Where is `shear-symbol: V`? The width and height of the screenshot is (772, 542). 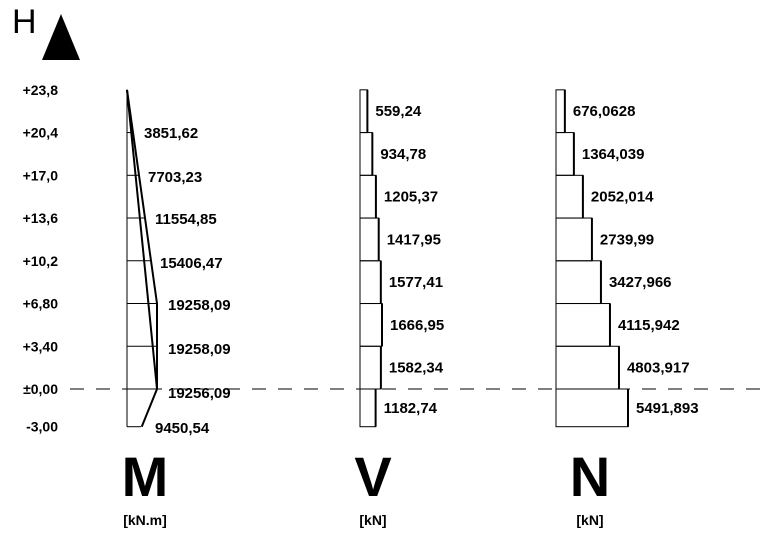 shear-symbol: V is located at coordinates (372, 476).